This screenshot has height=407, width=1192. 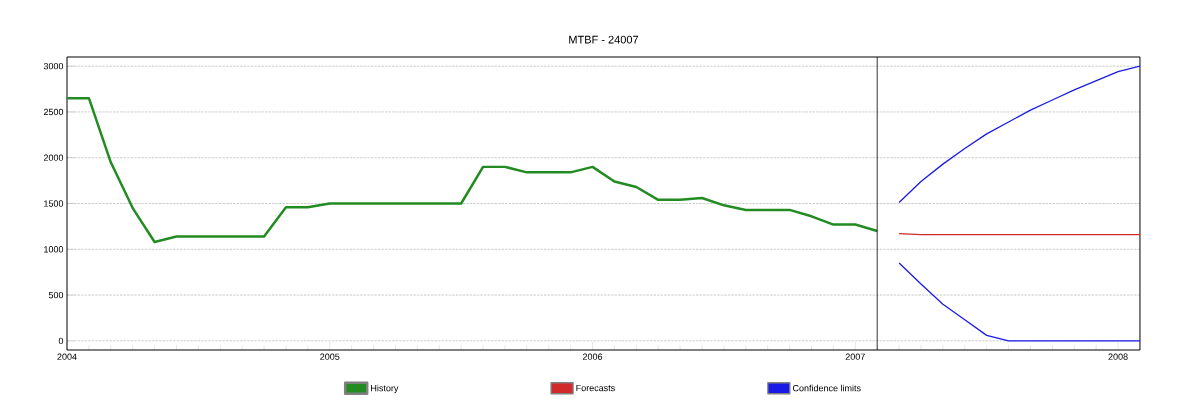 What do you see at coordinates (385, 389) in the screenshot?
I see `legend-label: History` at bounding box center [385, 389].